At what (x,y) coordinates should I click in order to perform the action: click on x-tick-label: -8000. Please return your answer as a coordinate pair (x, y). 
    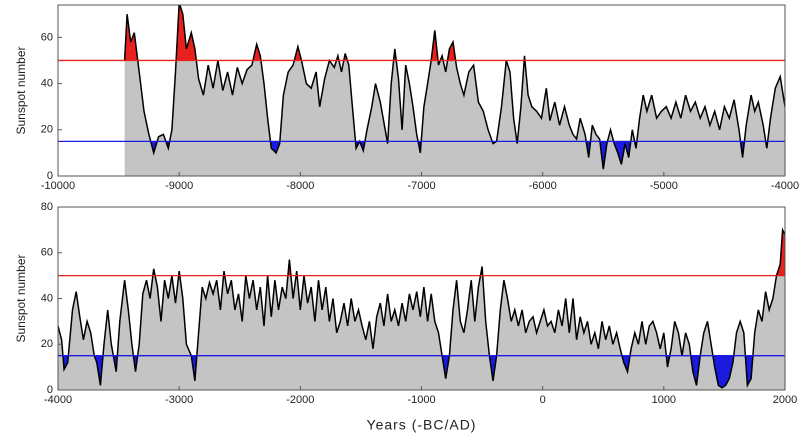
    Looking at the image, I should click on (300, 186).